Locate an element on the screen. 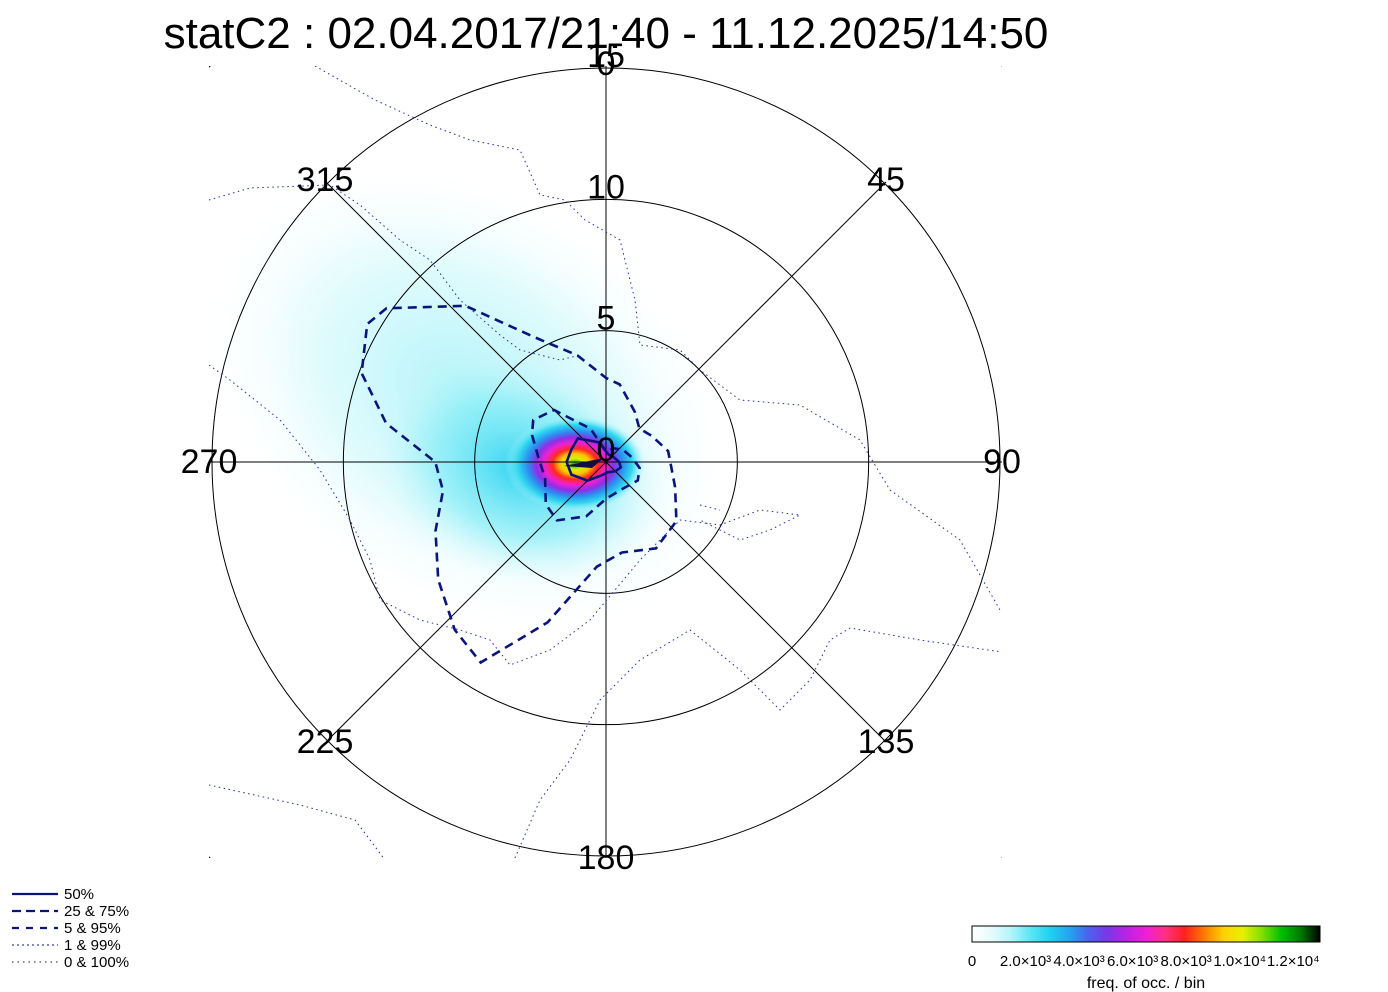  colorbar-tick-3: 6.0×10³ is located at coordinates (1132, 961).